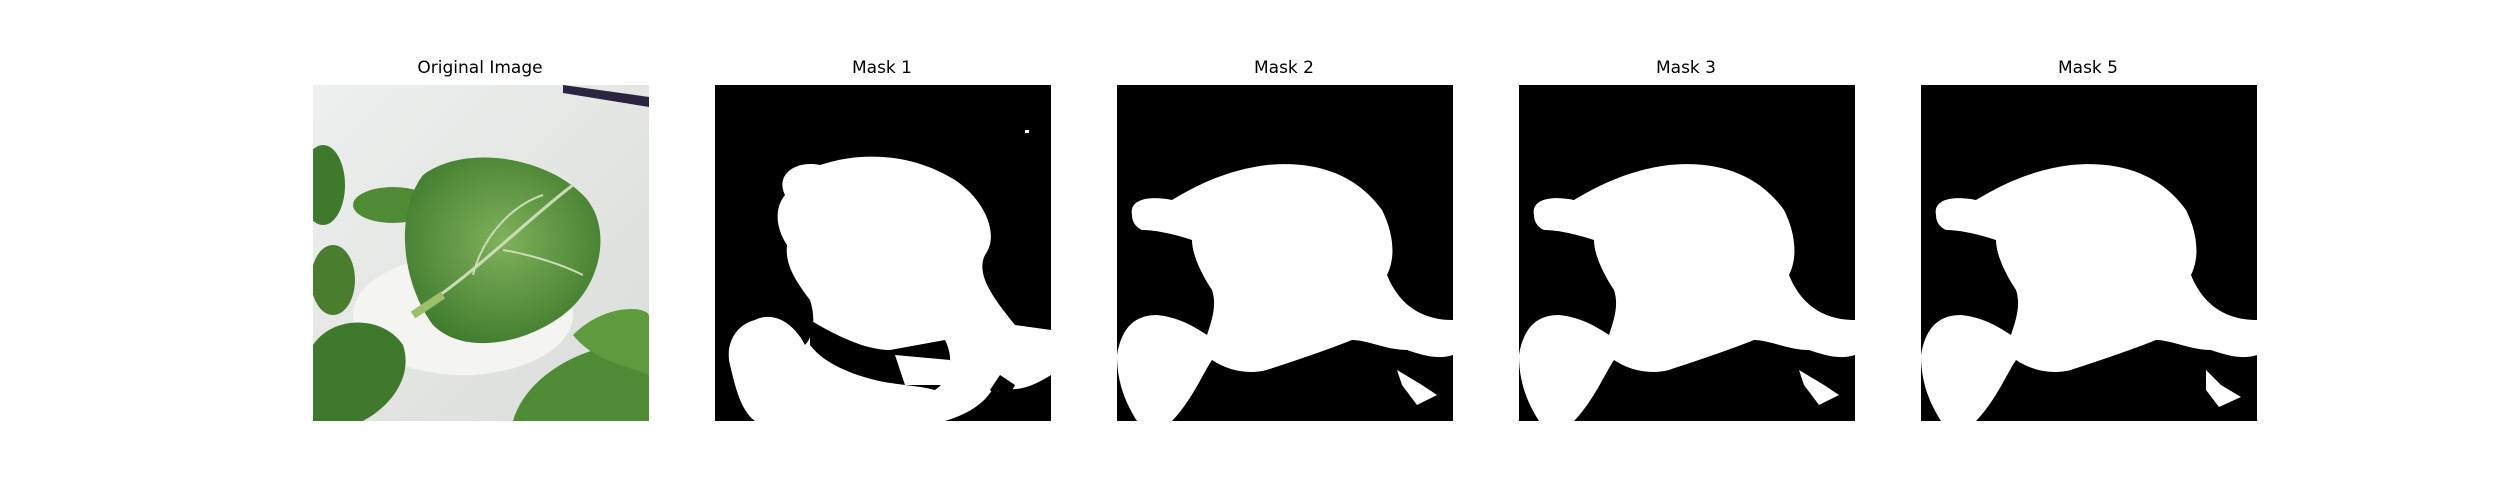 This screenshot has height=500, width=2500. I want to click on panel-title-mask-2: Mask 2, so click(1283, 68).